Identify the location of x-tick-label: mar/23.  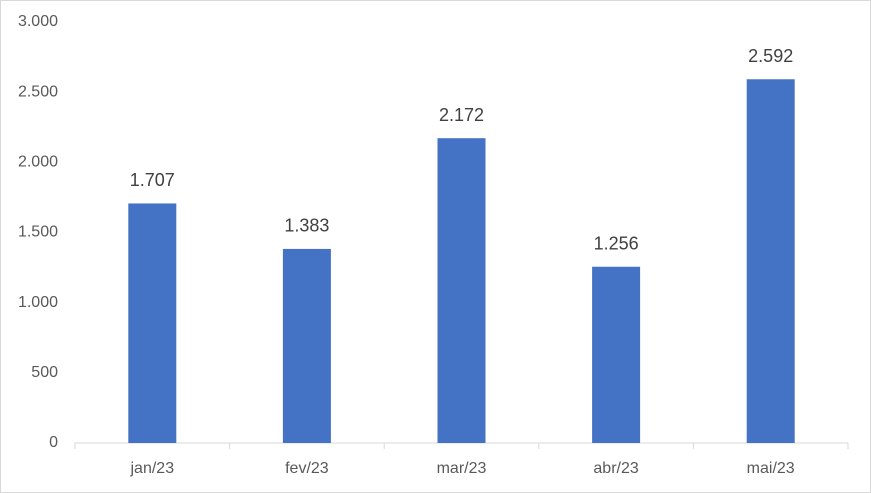
(462, 468).